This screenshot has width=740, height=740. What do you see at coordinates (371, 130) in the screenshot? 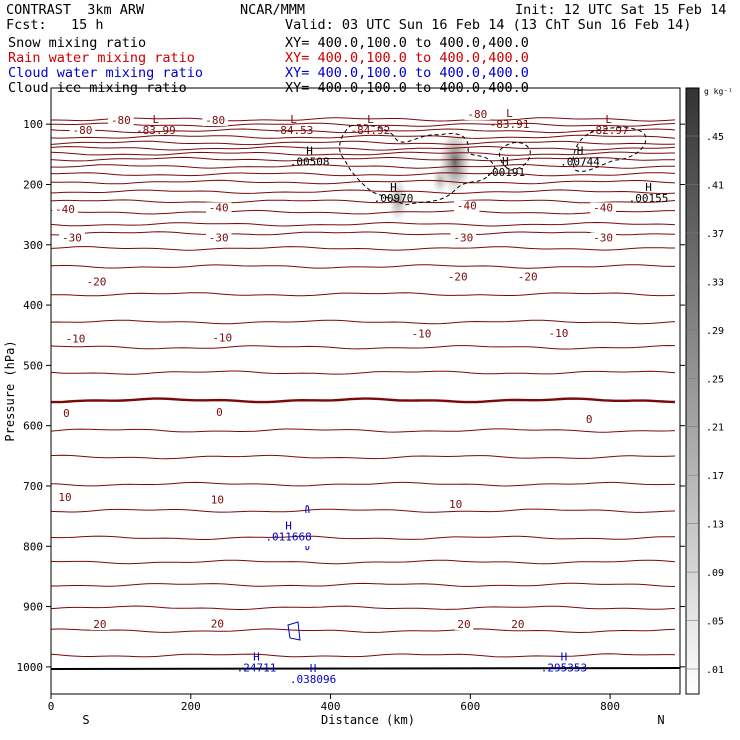
I see `low-center-value: -84.92` at bounding box center [371, 130].